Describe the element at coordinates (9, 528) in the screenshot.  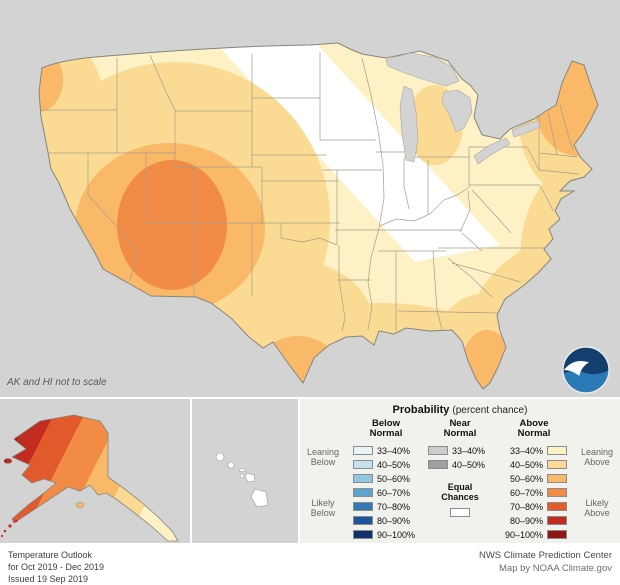
I see `aleutian-islands` at that location.